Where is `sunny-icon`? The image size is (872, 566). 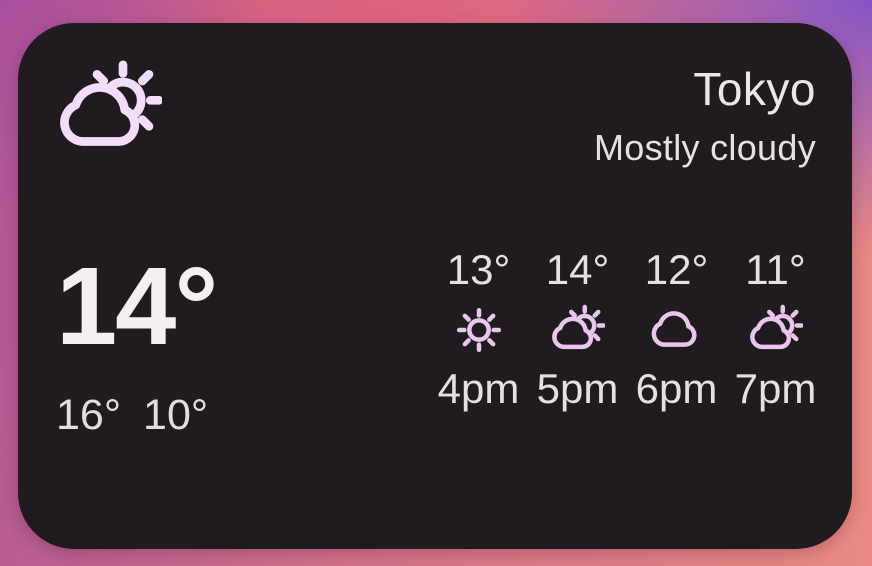
sunny-icon is located at coordinates (479, 330).